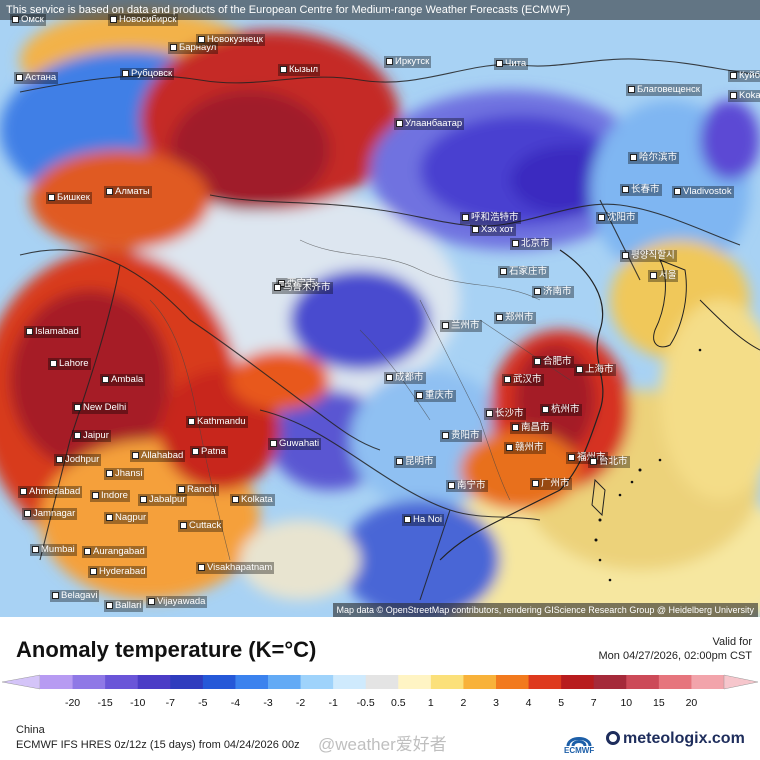 The image size is (760, 760). I want to click on city-label: New Delhi, so click(100, 408).